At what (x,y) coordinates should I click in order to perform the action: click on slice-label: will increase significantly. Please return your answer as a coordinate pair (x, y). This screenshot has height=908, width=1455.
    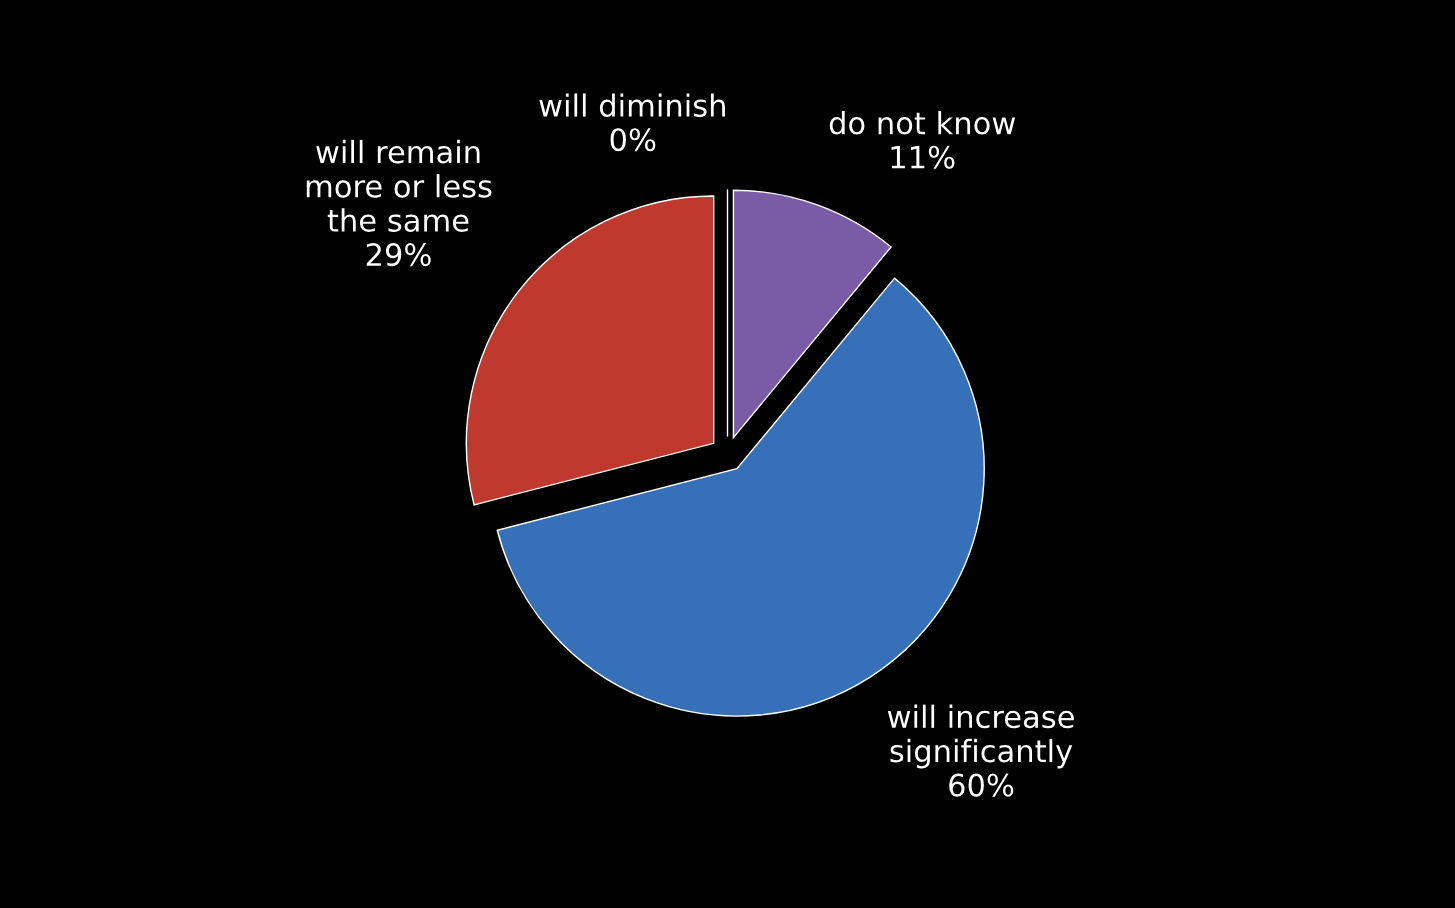
    Looking at the image, I should click on (980, 736).